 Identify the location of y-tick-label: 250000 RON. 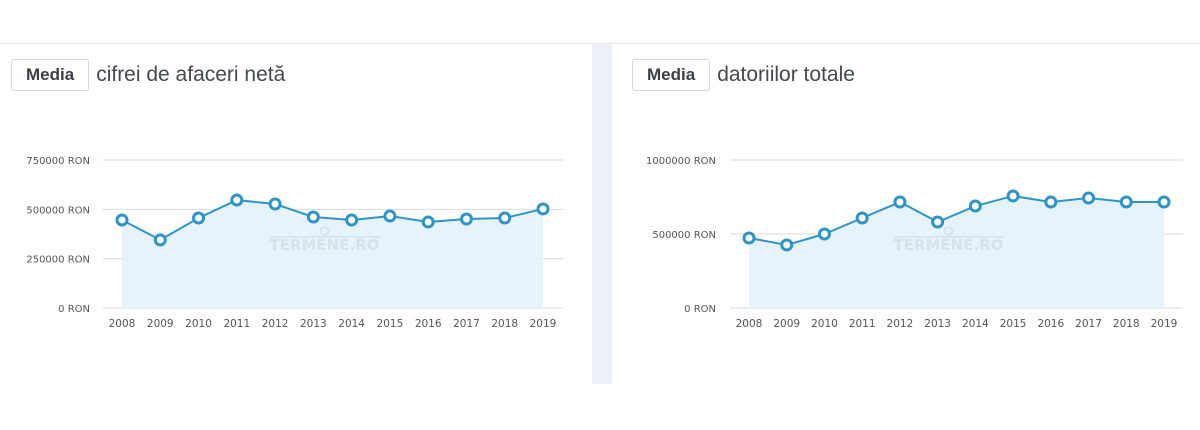
(58, 260).